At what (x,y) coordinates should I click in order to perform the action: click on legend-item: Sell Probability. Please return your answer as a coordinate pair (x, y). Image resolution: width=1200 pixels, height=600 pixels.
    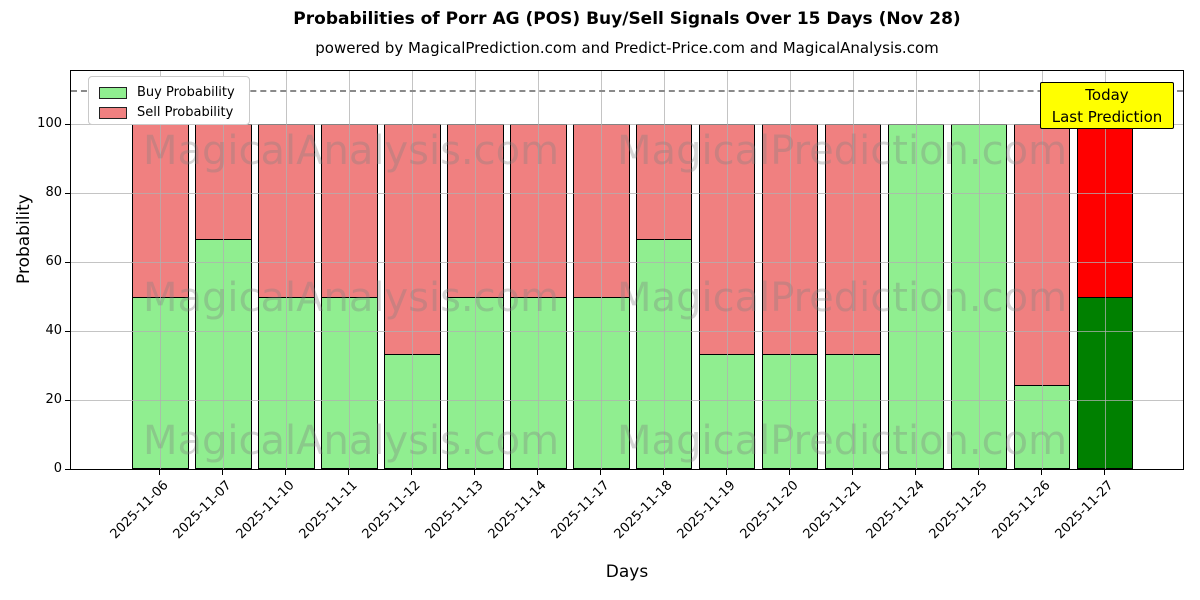
    Looking at the image, I should click on (174, 112).